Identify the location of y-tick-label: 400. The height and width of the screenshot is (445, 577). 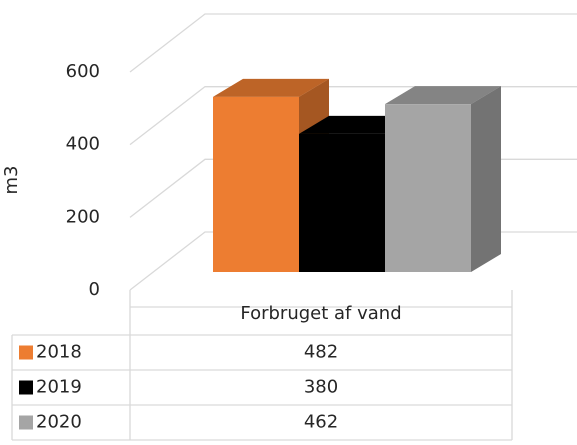
(83, 144).